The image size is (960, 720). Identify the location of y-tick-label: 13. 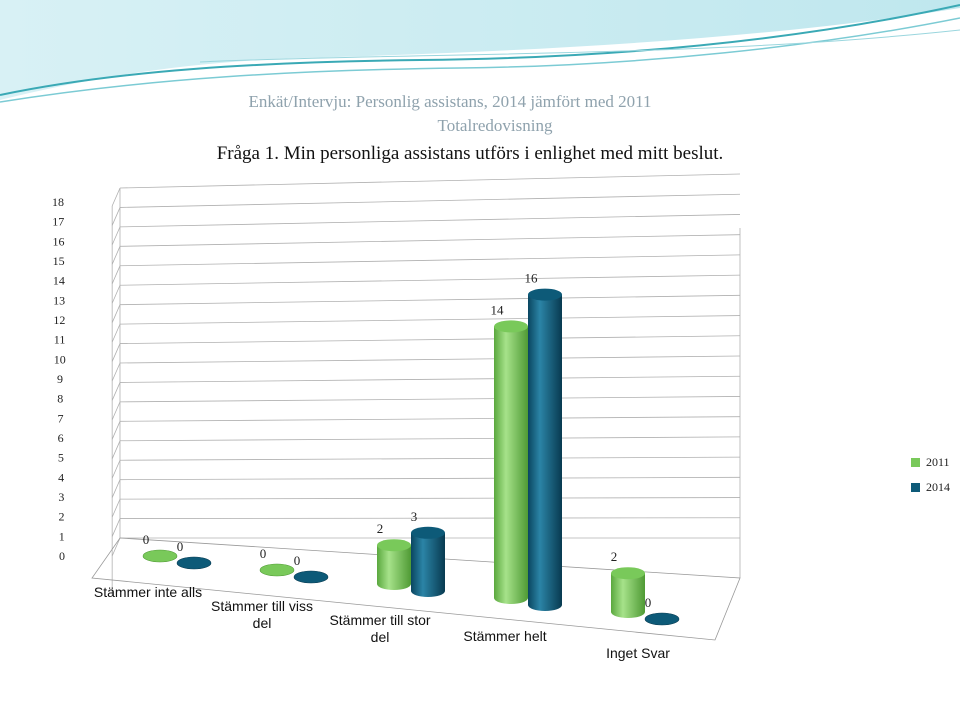
(59, 300).